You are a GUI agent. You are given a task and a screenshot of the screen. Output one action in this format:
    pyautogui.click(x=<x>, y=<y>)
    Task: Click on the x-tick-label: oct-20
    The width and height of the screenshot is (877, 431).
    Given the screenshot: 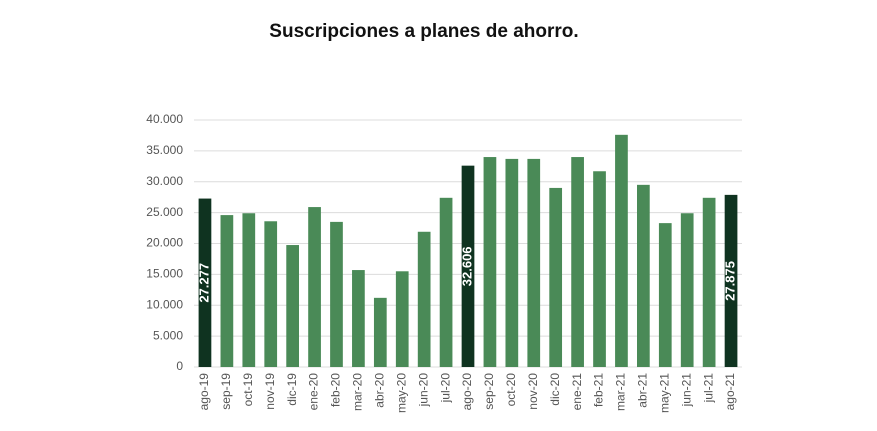 What is the action you would take?
    pyautogui.click(x=511, y=390)
    